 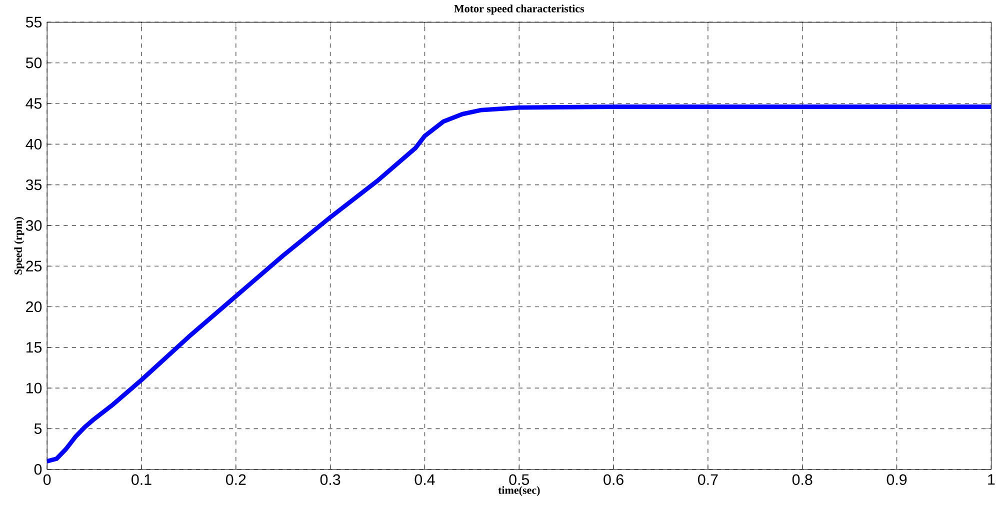 What do you see at coordinates (424, 479) in the screenshot?
I see `x-tick-label: 0.4` at bounding box center [424, 479].